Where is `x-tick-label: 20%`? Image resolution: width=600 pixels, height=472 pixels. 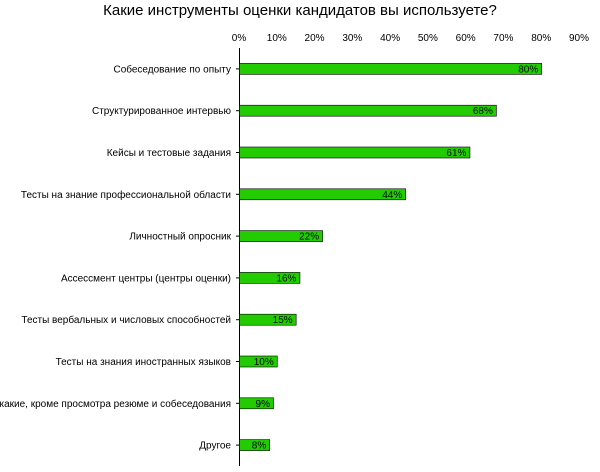
x-tick-label: 20% is located at coordinates (315, 38).